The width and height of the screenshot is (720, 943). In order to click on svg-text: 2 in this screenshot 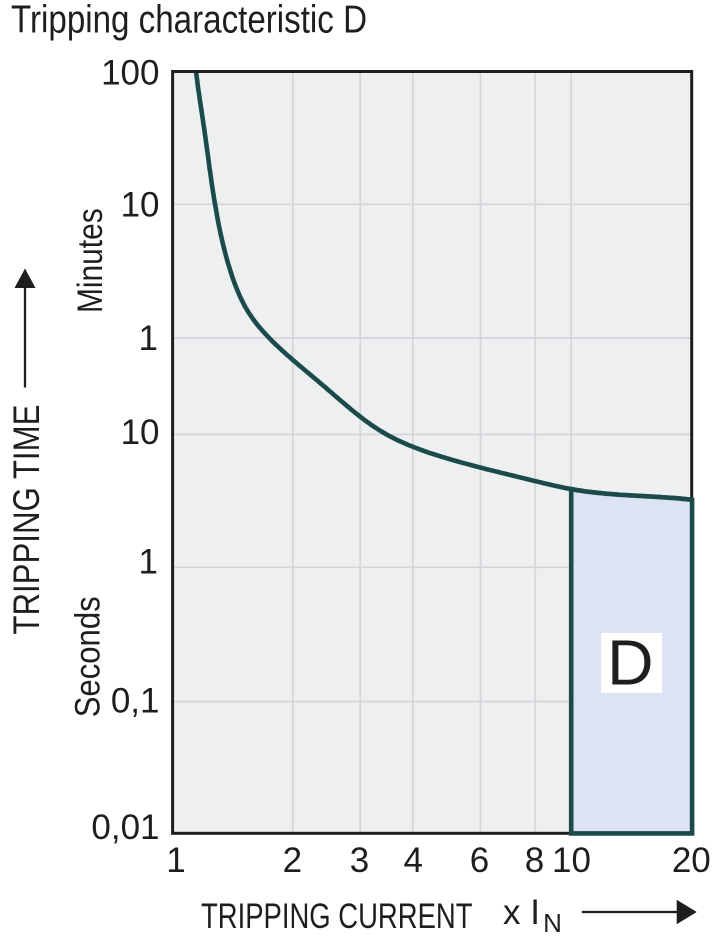, I will do `click(292, 860)`.